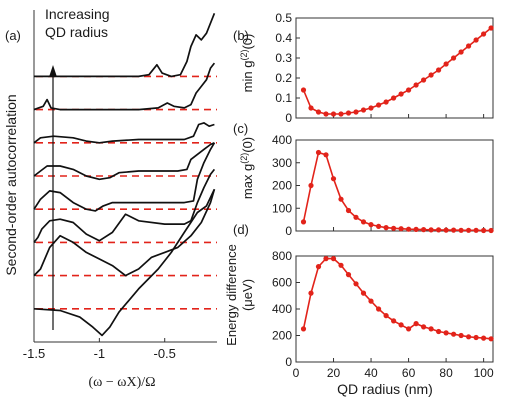  What do you see at coordinates (288, 362) in the screenshot?
I see `panel-d-ytick-label: 0` at bounding box center [288, 362].